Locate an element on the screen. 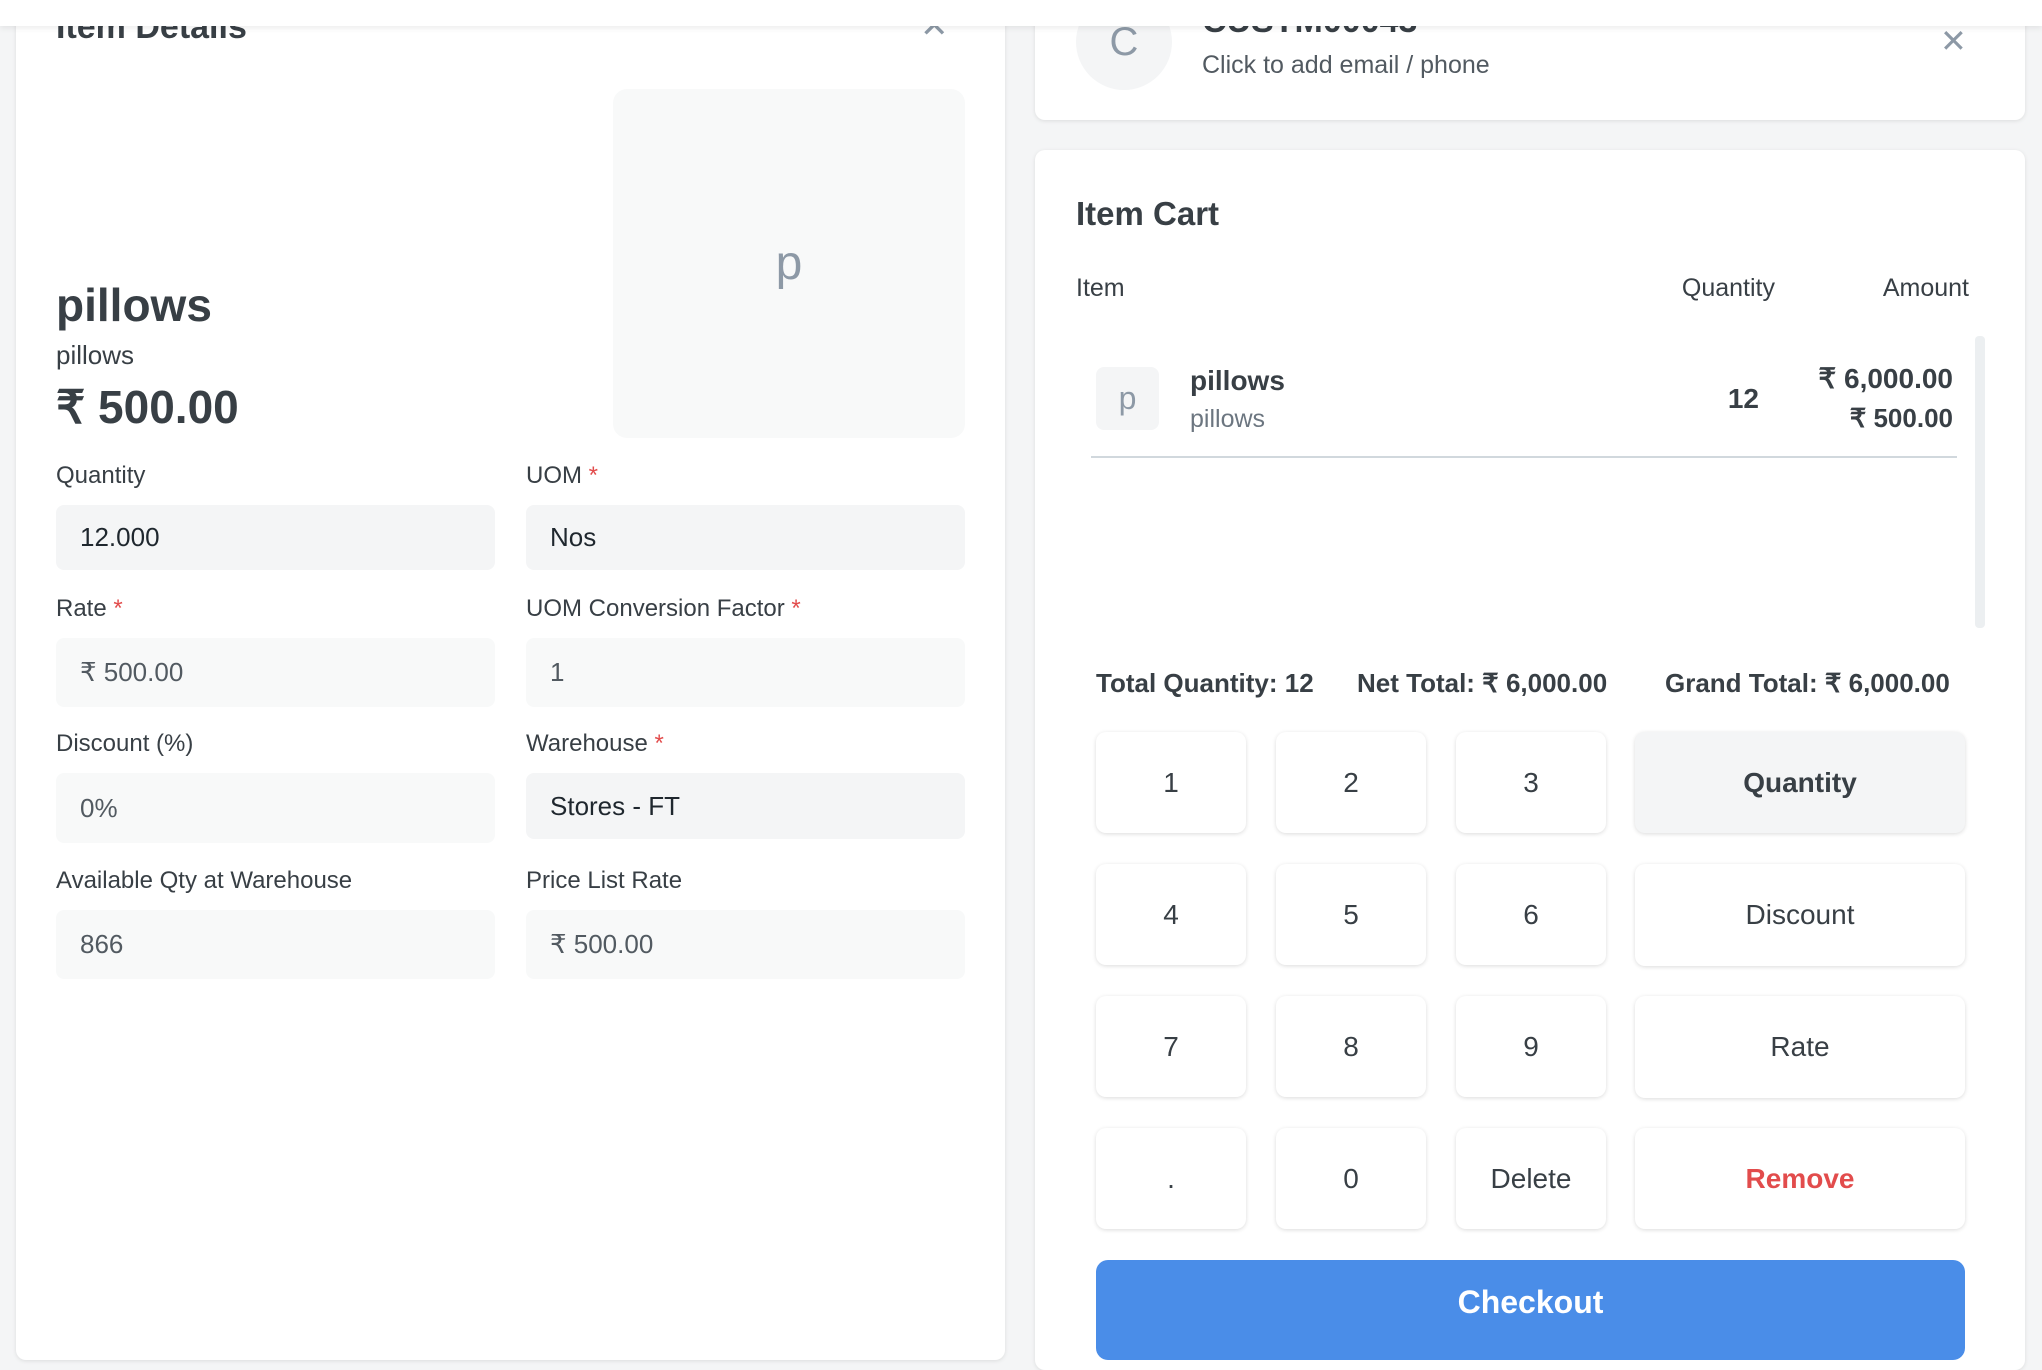 The image size is (2042, 1370). header-quantity: Quantity is located at coordinates (1728, 288).